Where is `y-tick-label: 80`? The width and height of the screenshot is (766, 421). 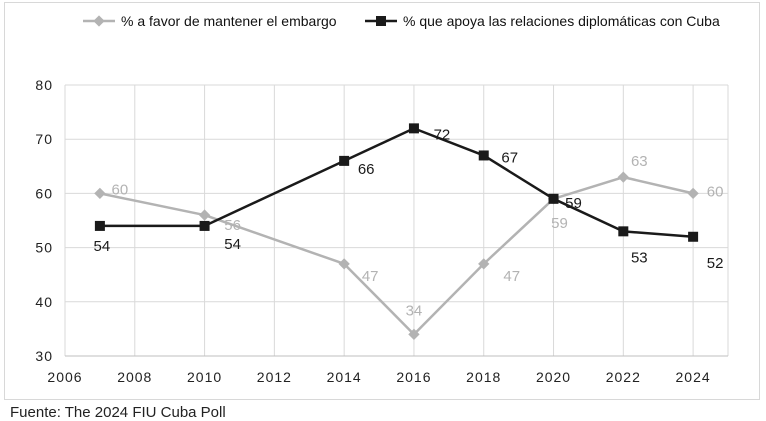
y-tick-label: 80 is located at coordinates (44, 85).